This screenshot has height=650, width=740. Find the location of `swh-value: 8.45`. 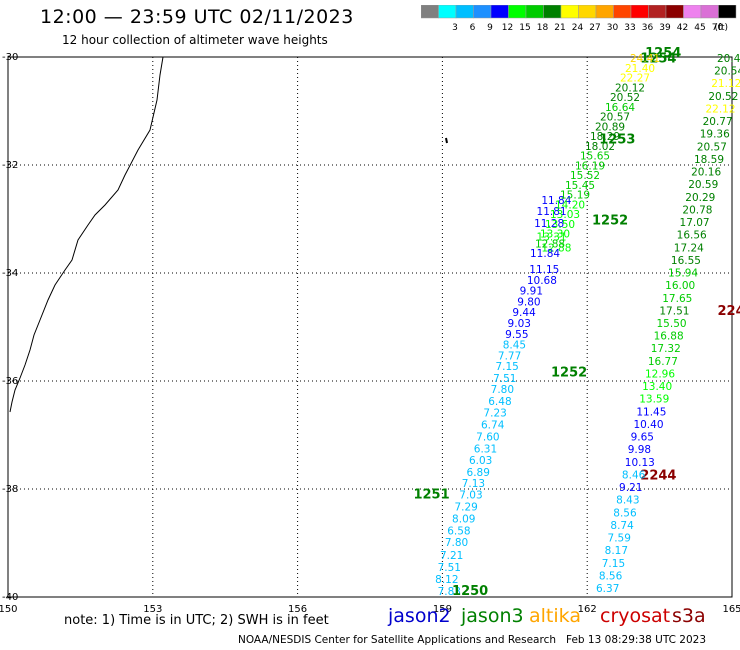

swh-value: 8.45 is located at coordinates (514, 346).